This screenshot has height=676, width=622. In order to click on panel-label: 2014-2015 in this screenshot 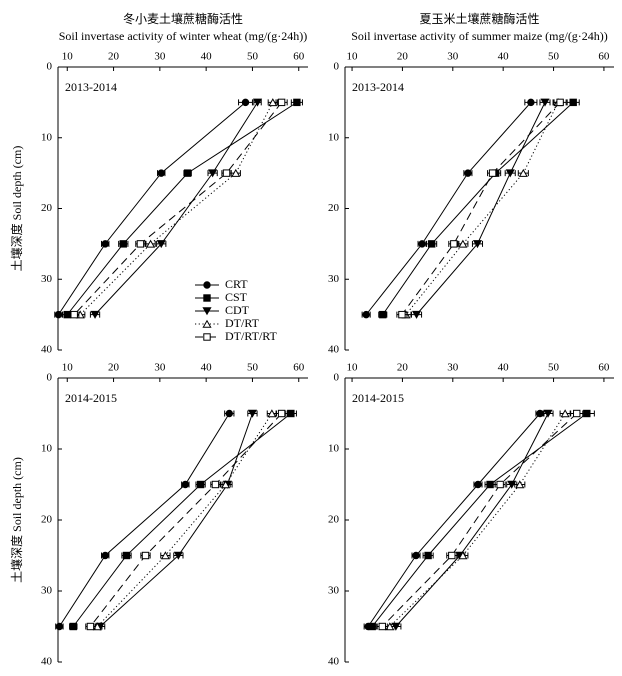, I will do `click(378, 398)`.